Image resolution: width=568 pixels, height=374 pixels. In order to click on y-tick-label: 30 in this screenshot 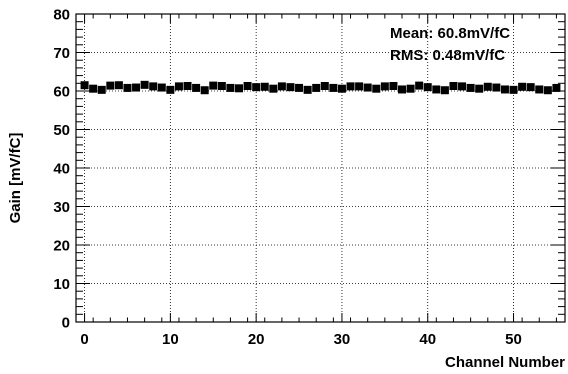, I will do `click(61, 207)`.